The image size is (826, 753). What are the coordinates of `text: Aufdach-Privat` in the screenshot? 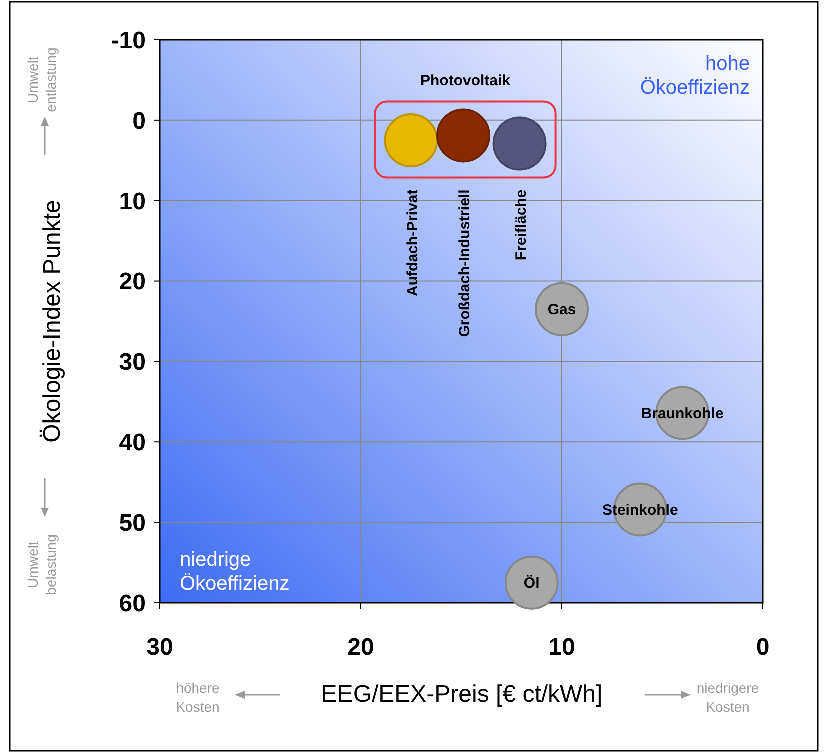 It's located at (413, 243).